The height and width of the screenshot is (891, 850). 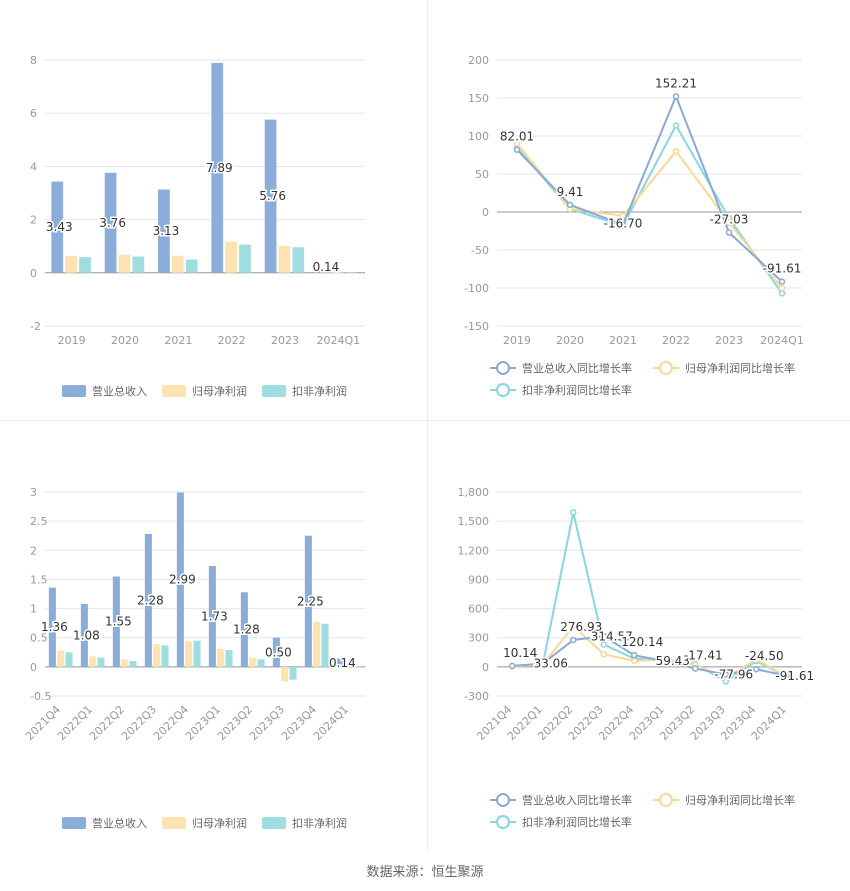 I want to click on data-label: 2.28, so click(x=150, y=600).